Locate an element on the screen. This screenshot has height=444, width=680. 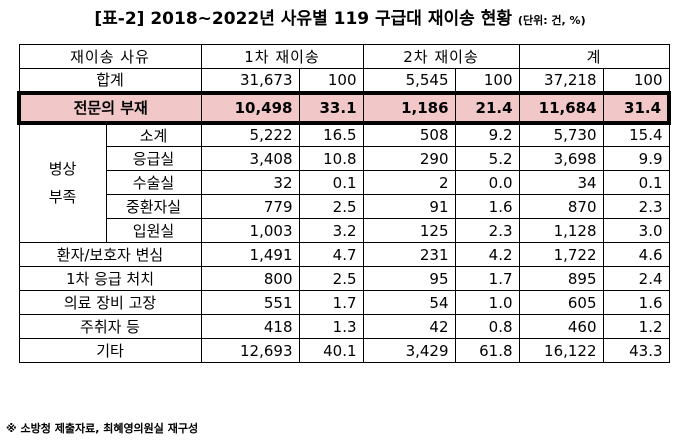
cell: 3.2 is located at coordinates (331, 230).